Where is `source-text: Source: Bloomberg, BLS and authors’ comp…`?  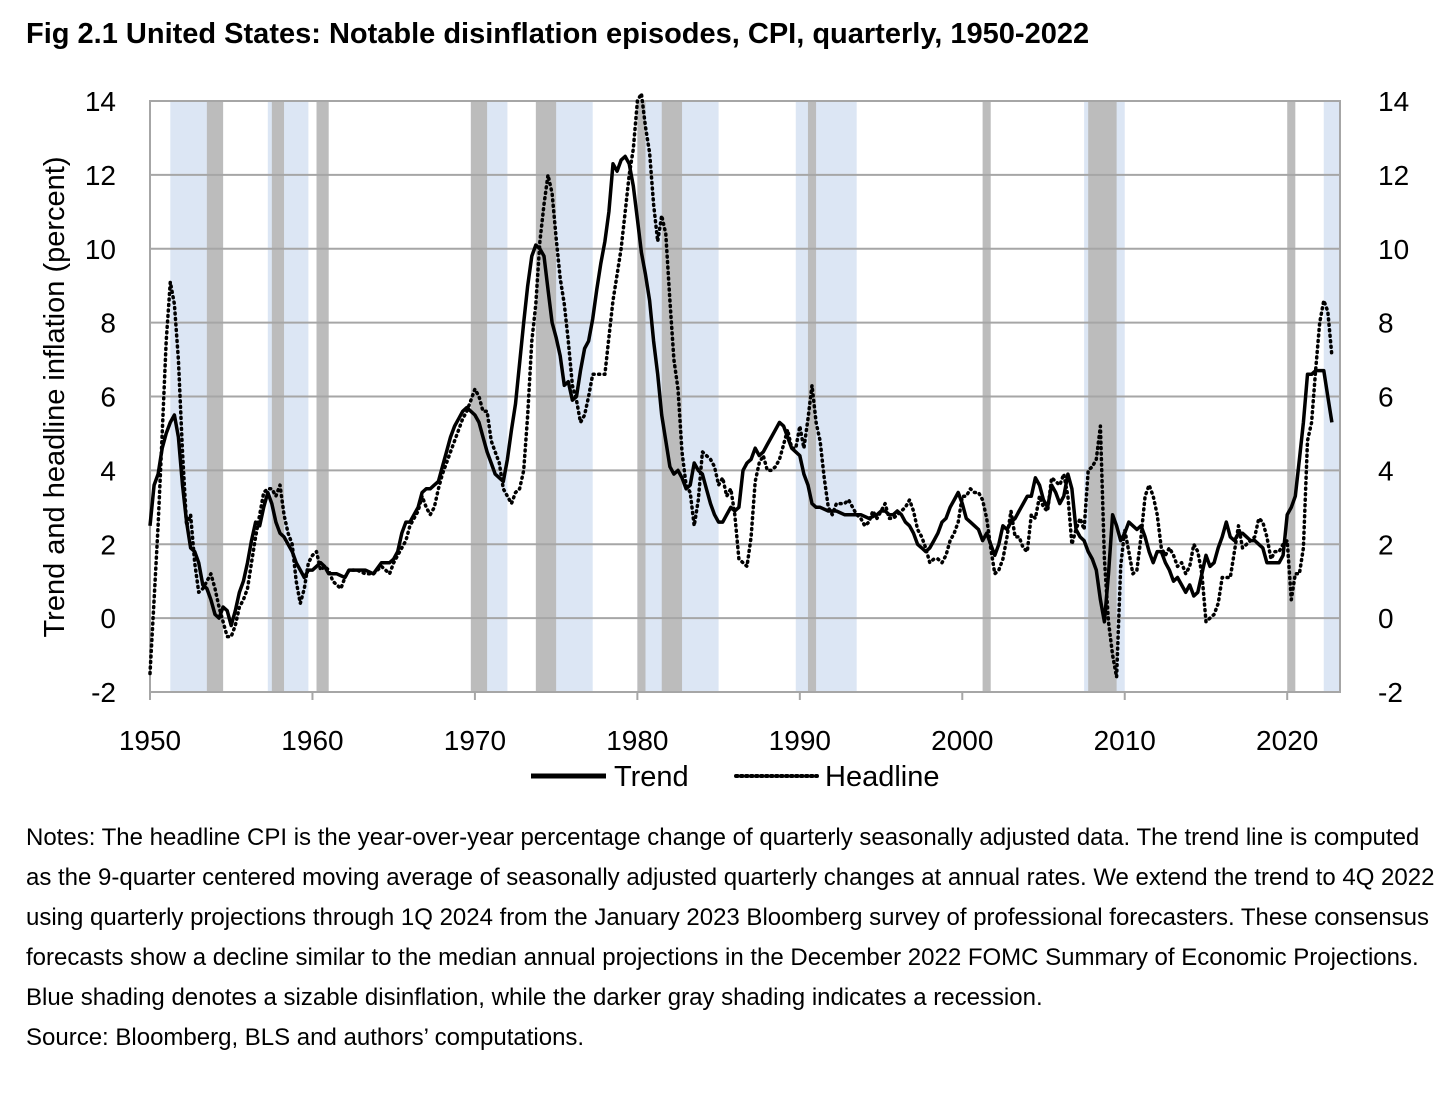 source-text: Source: Bloomberg, BLS and authors’ comp… is located at coordinates (305, 1037).